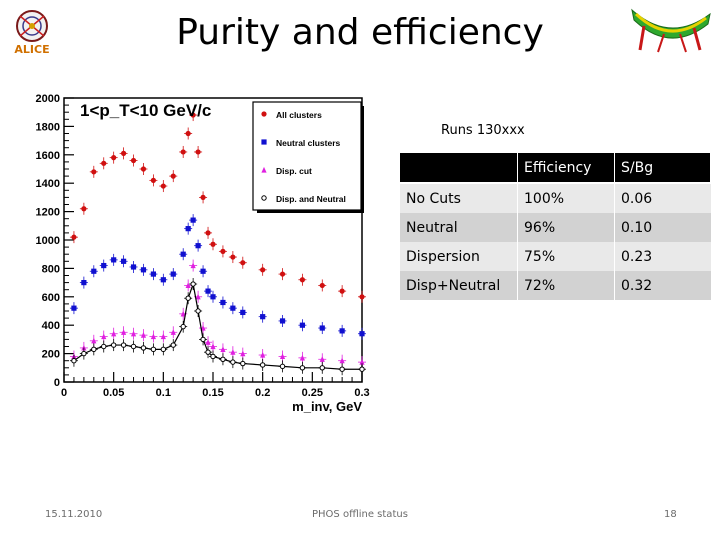 This screenshot has width=720, height=540. Describe the element at coordinates (48, 241) in the screenshot. I see `y-tick-label: 1000` at that location.